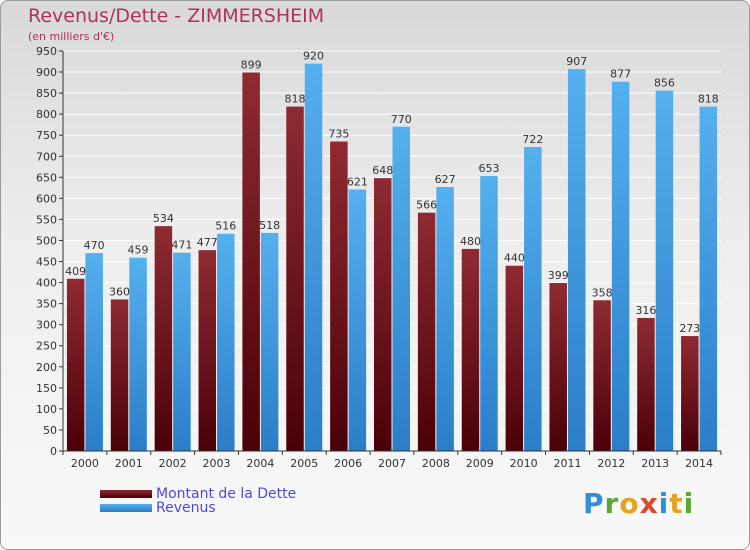 This screenshot has width=750, height=550. Describe the element at coordinates (313, 56) in the screenshot. I see `data-label-revenue: 920` at that location.